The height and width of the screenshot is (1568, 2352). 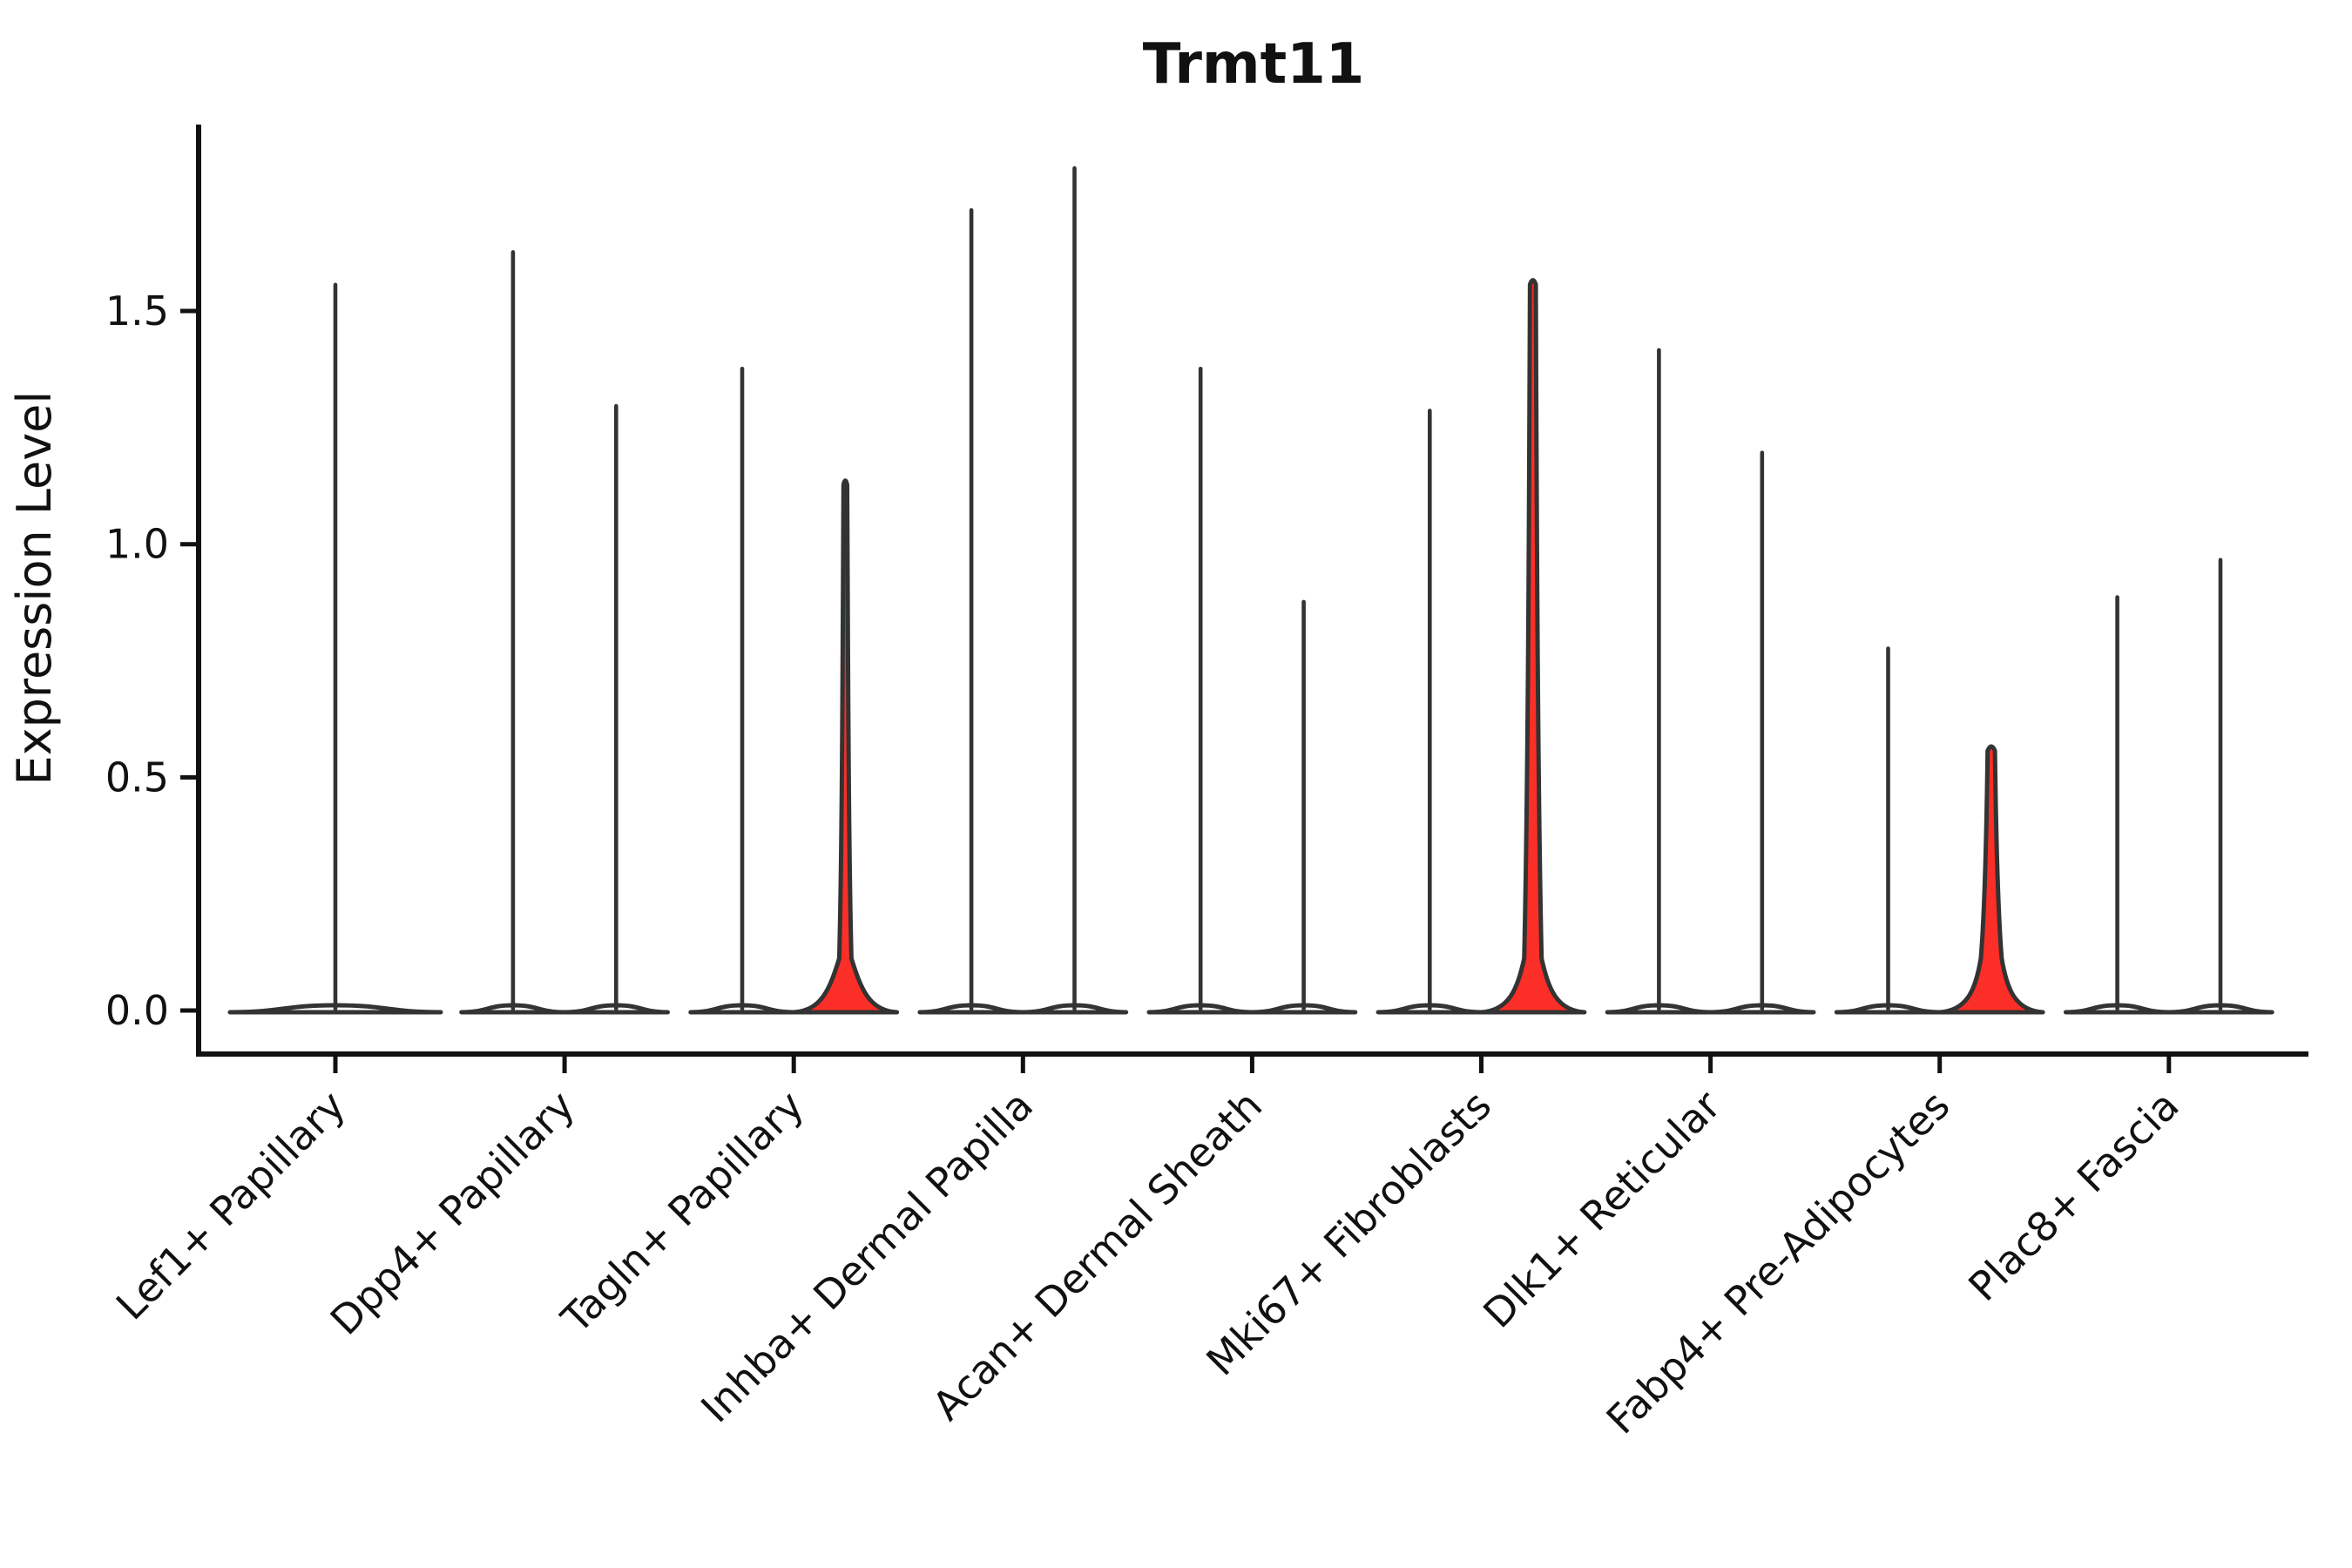 What do you see at coordinates (34, 588) in the screenshot?
I see `y-axis-label: Expression Level` at bounding box center [34, 588].